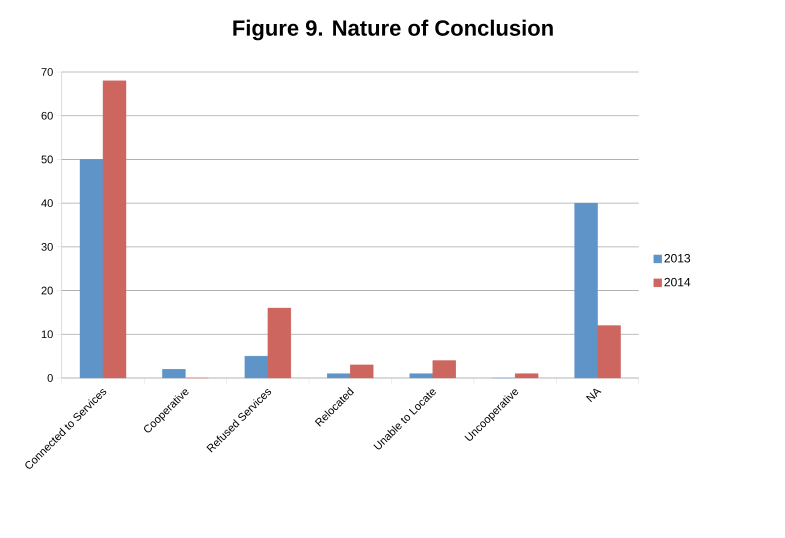 The width and height of the screenshot is (785, 538). What do you see at coordinates (47, 72) in the screenshot?
I see `y-tick-label: 70` at bounding box center [47, 72].